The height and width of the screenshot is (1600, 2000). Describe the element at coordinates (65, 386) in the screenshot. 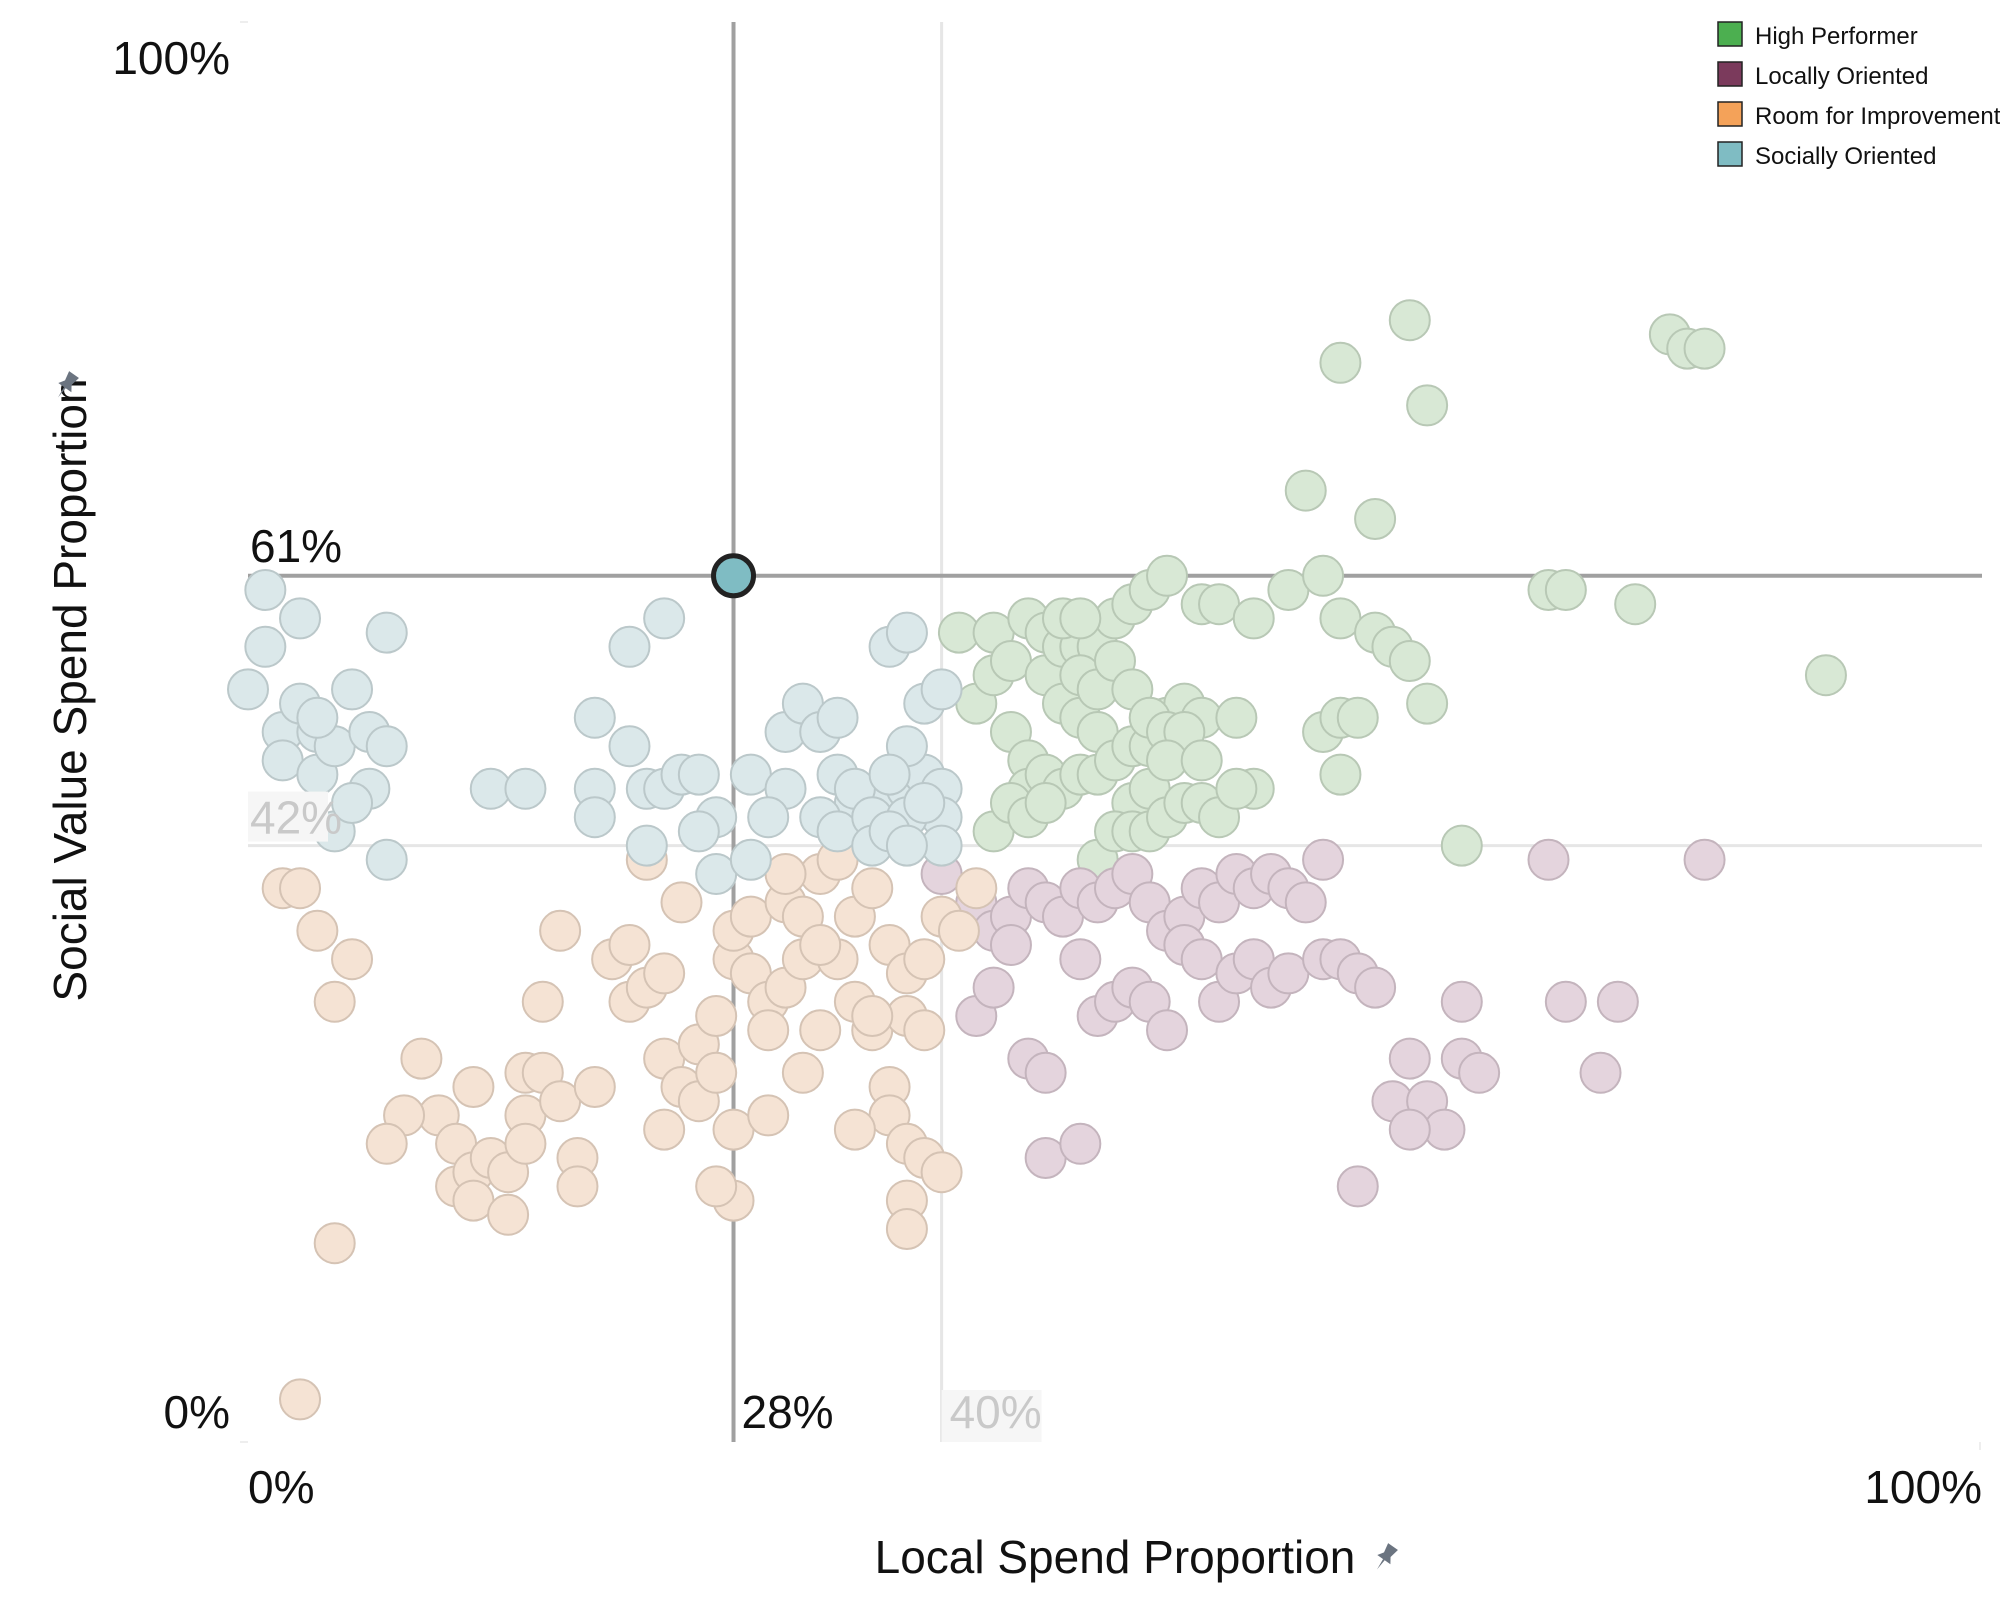

I see `y-axis-pin-icon` at that location.